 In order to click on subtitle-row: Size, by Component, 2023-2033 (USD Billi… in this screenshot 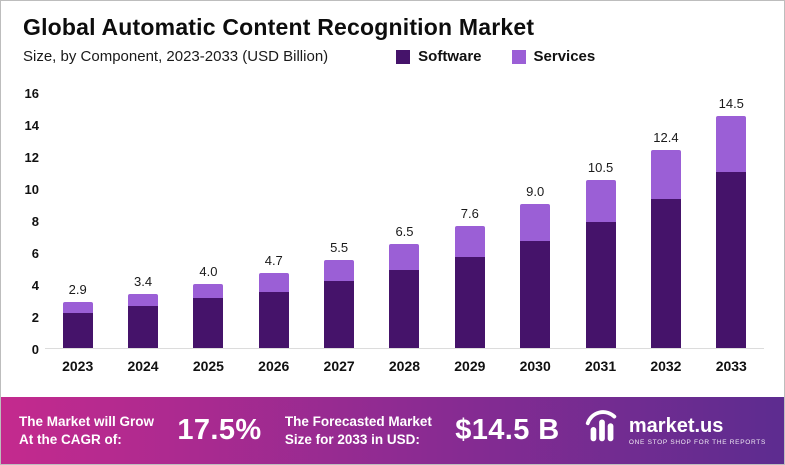, I will do `click(391, 56)`.